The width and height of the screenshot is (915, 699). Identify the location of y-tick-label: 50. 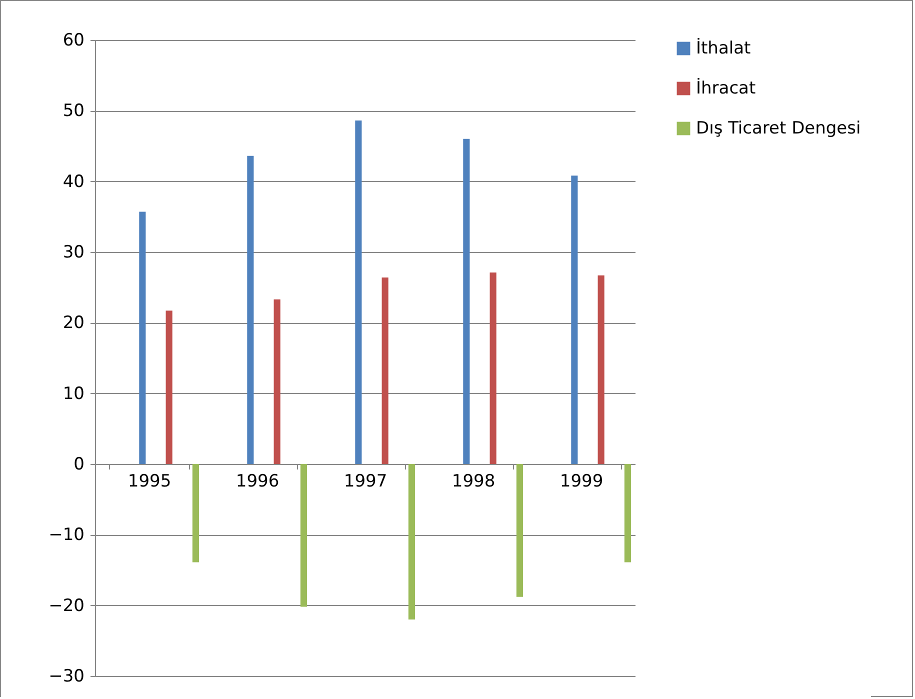
(73, 111).